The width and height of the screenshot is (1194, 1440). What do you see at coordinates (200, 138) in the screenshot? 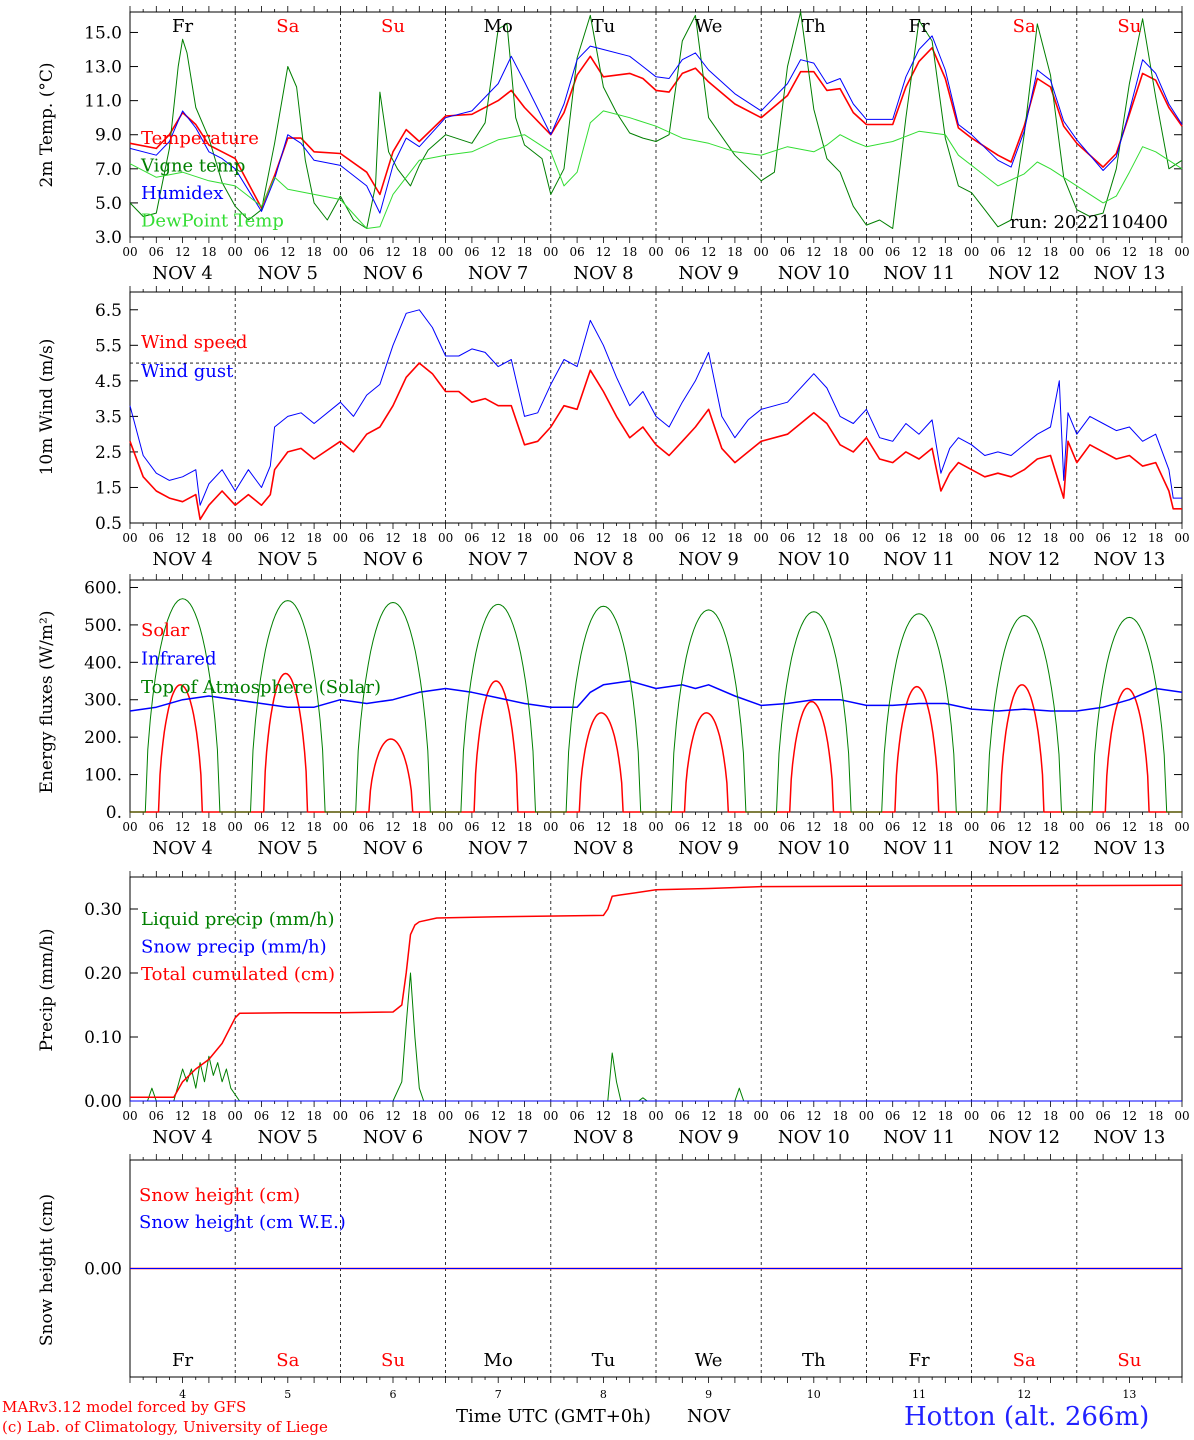
I see `legend-entry: Temperature` at bounding box center [200, 138].